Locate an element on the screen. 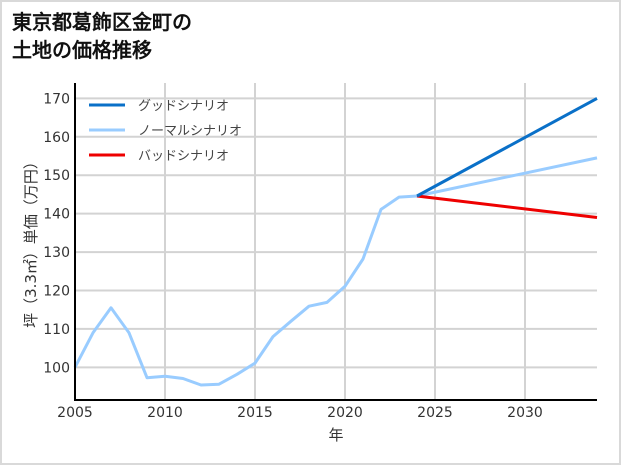  x-tick-label: 2015 is located at coordinates (255, 413).